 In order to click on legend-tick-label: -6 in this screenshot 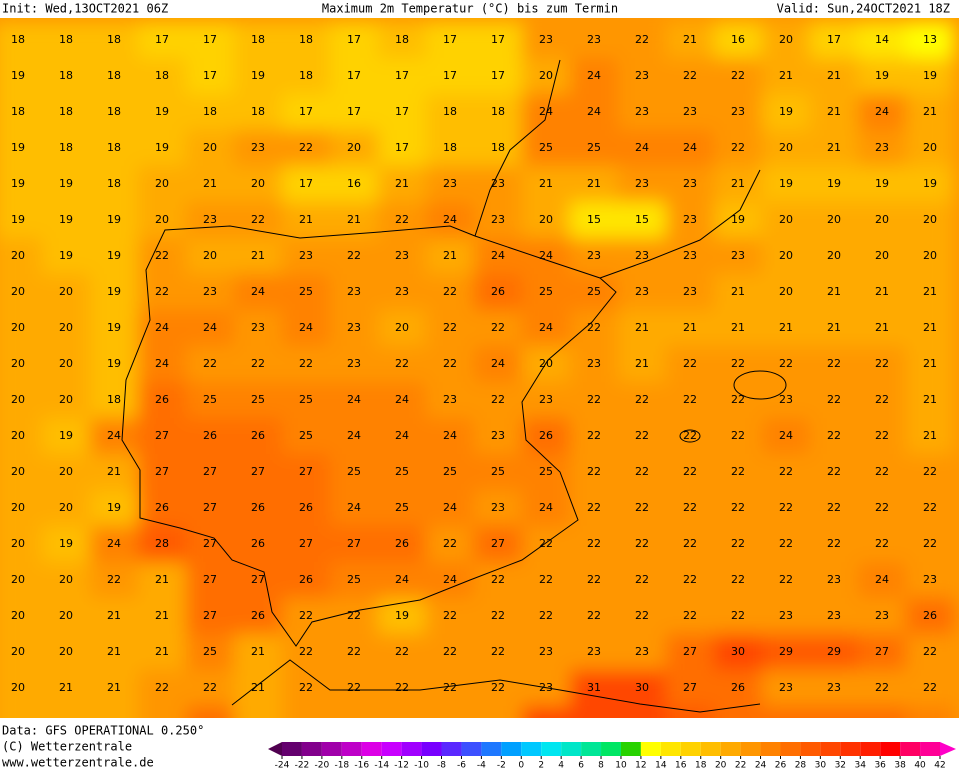, I will do `click(461, 766)`.